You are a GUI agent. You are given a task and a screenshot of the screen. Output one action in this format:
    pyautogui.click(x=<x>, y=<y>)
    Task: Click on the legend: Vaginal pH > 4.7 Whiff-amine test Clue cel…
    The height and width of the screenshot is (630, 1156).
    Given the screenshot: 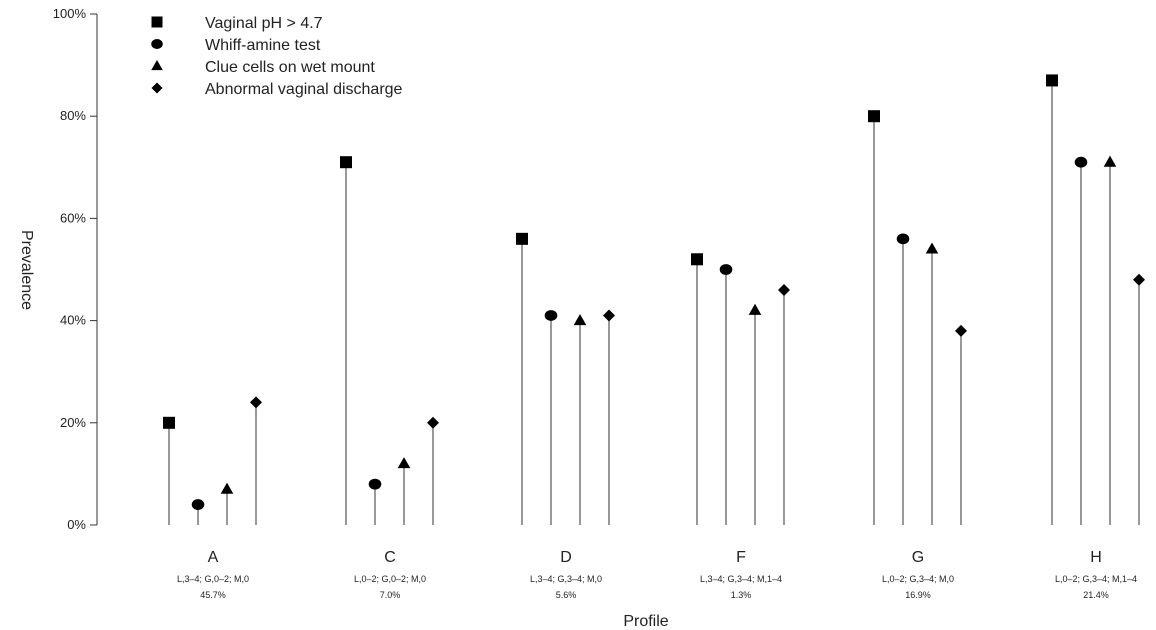 What is the action you would take?
    pyautogui.click(x=277, y=56)
    